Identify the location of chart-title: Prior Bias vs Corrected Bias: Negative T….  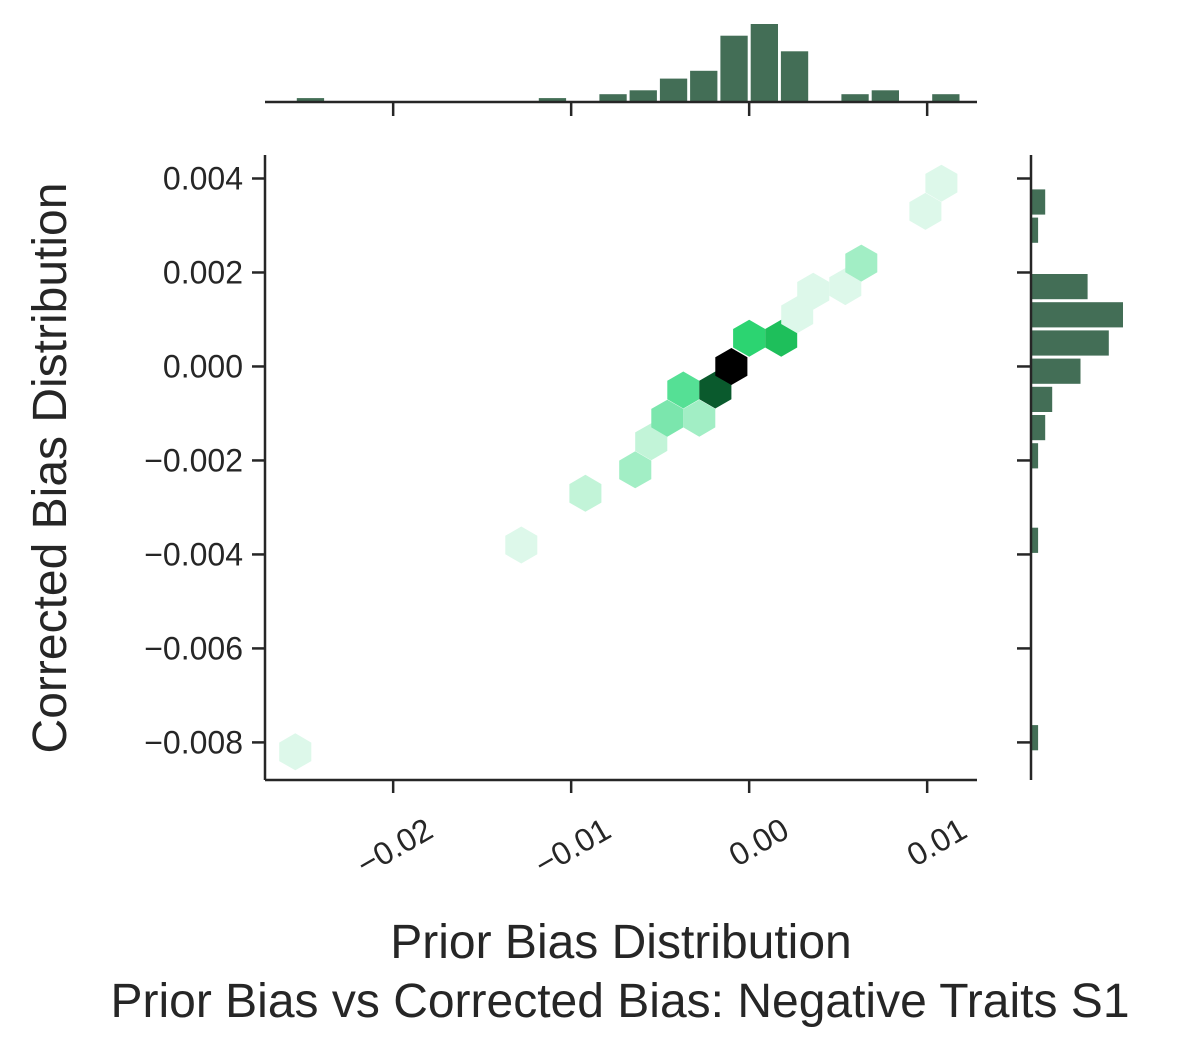
(619, 1001).